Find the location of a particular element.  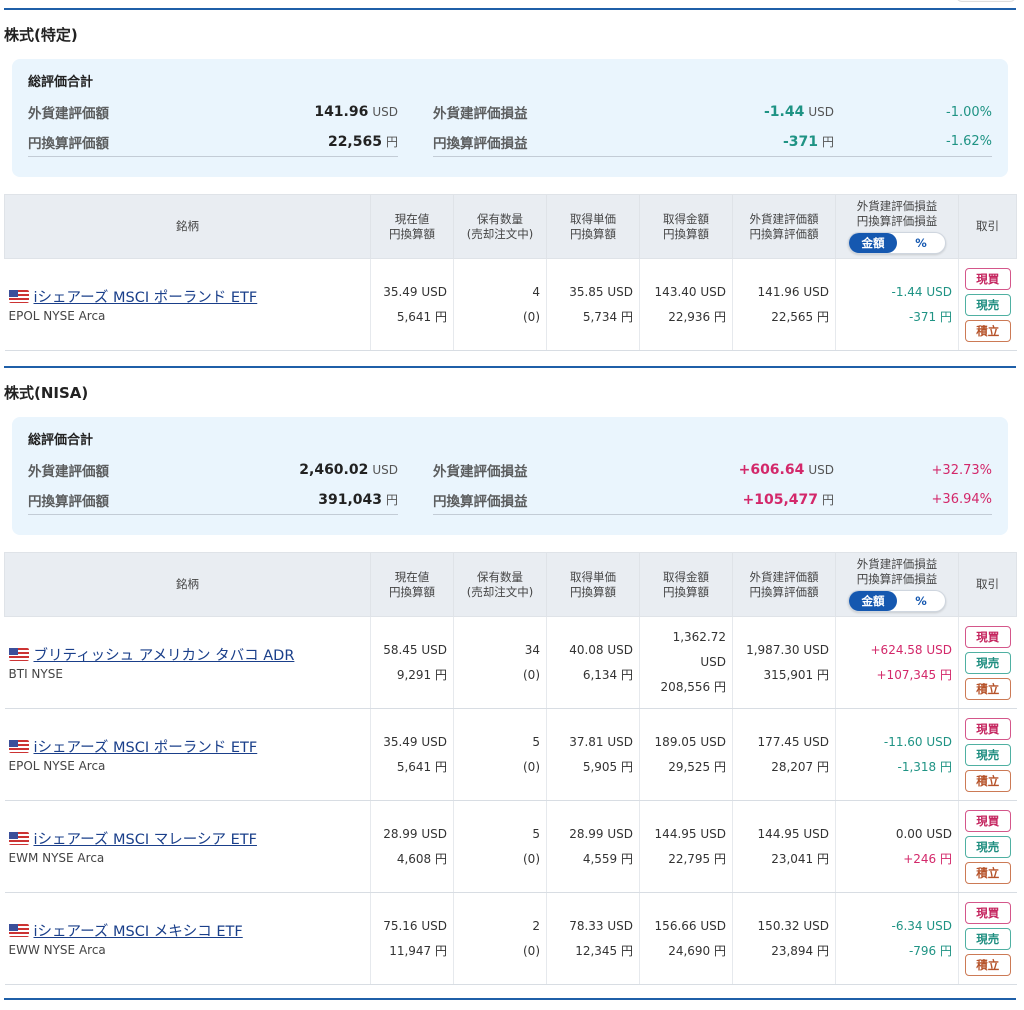

pl: -6.34 USD is located at coordinates (921, 925).